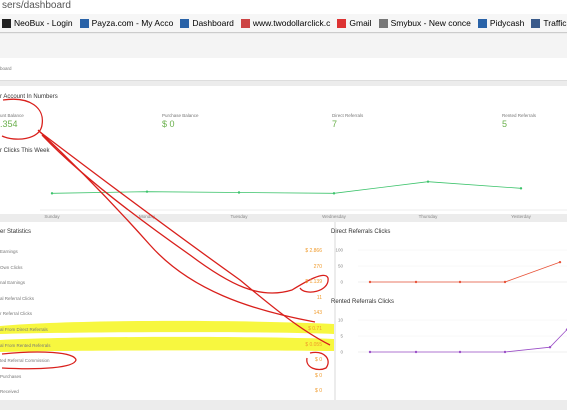  Describe the element at coordinates (335, 124) in the screenshot. I see `card-value: 7` at that location.